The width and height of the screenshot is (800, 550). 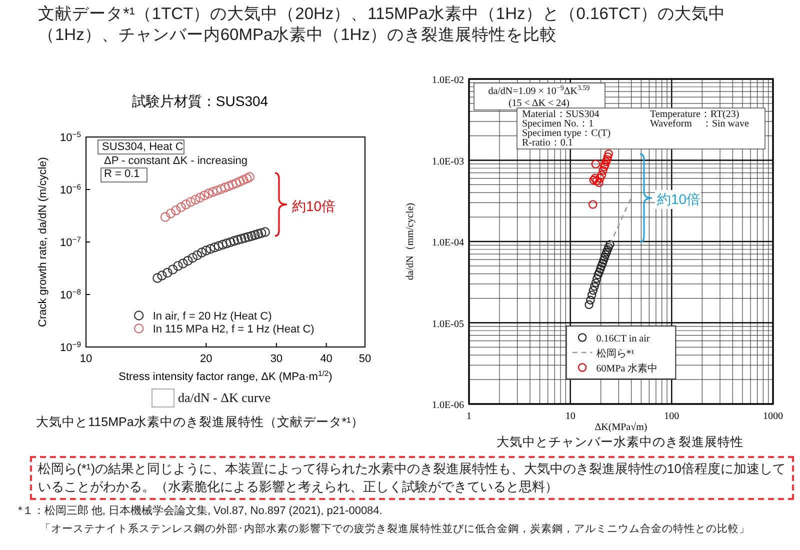 I want to click on x-tick-label: 20, so click(x=206, y=359).